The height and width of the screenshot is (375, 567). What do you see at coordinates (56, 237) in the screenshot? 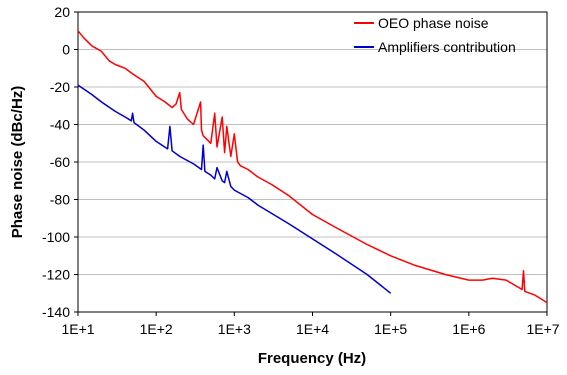
I see `y-tick-label: -100` at bounding box center [56, 237].